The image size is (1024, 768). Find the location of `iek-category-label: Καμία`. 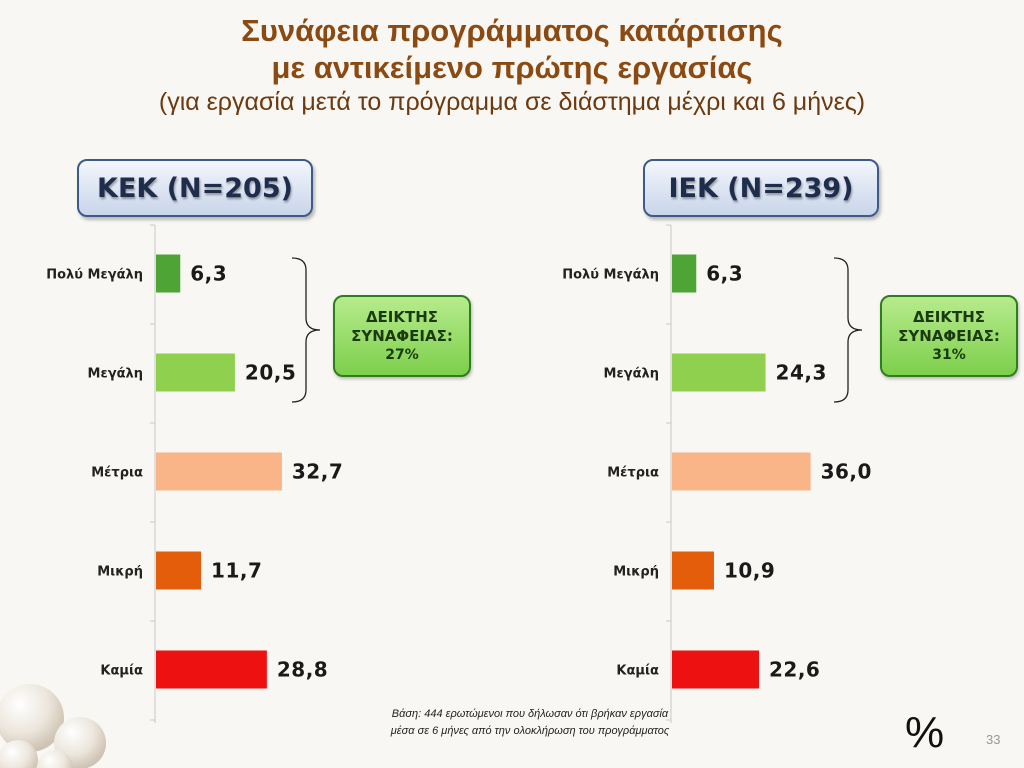

iek-category-label: Καμία is located at coordinates (637, 671).